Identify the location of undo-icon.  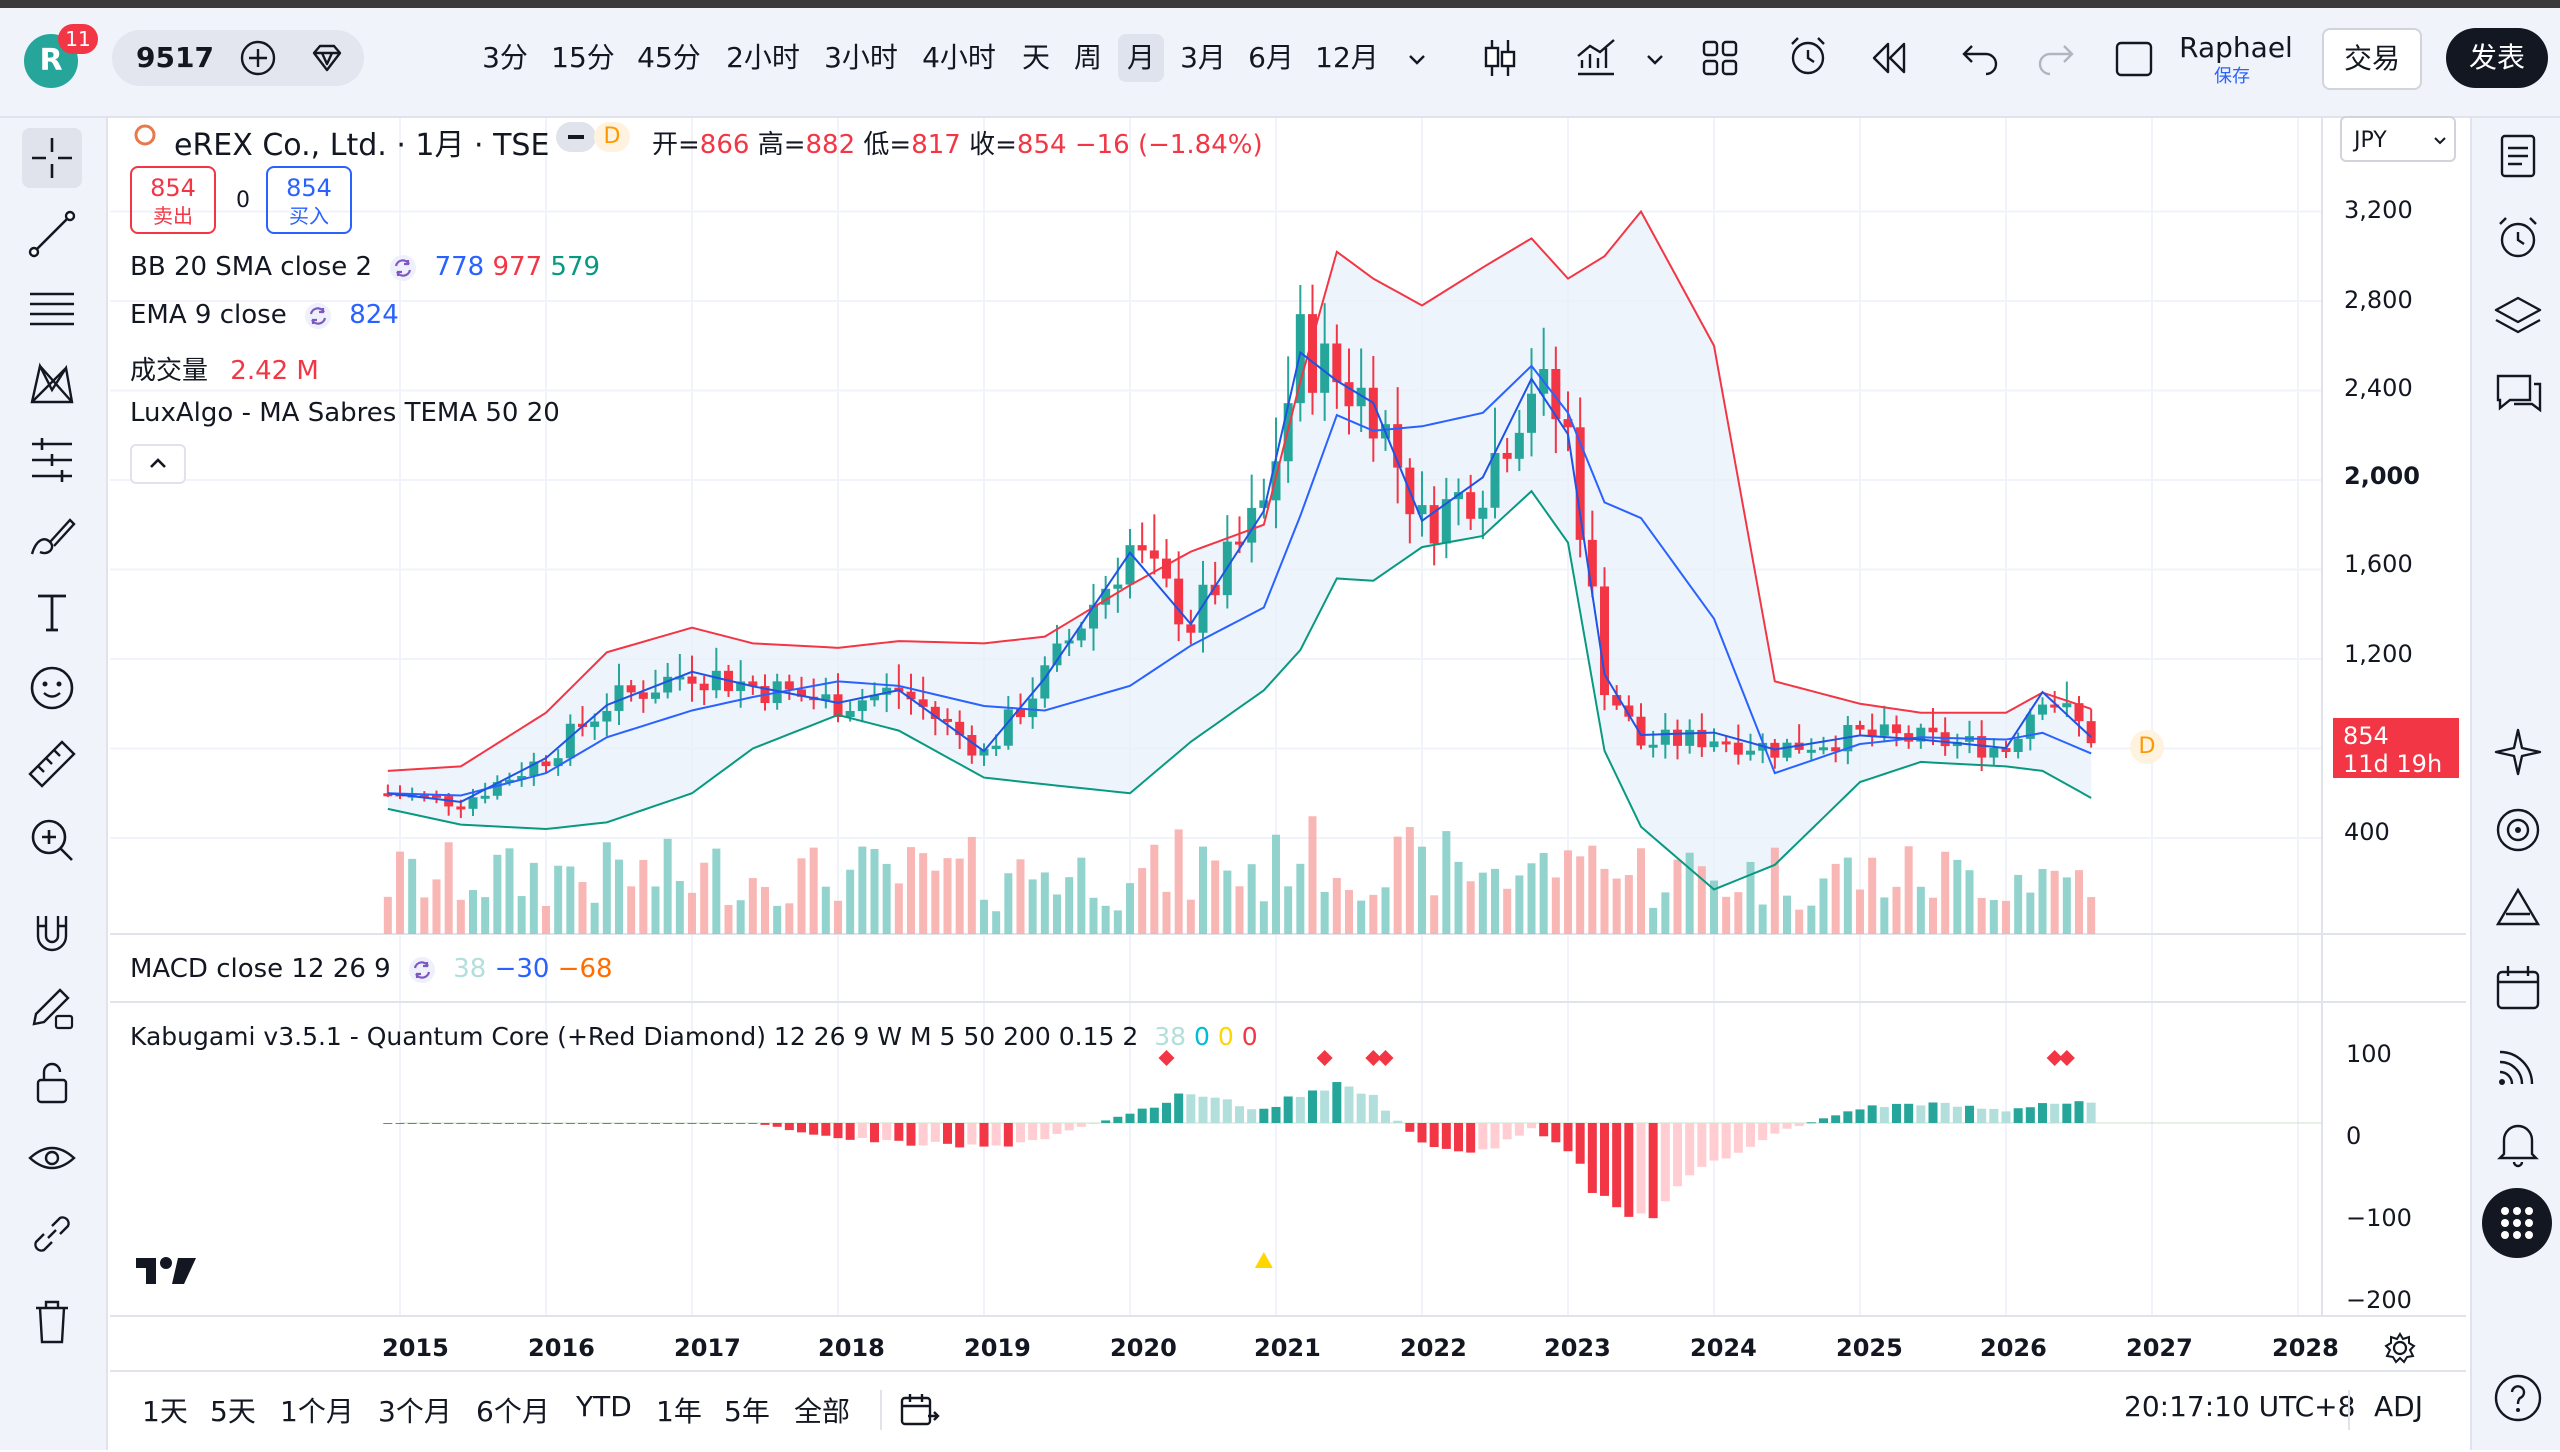
(1980, 58).